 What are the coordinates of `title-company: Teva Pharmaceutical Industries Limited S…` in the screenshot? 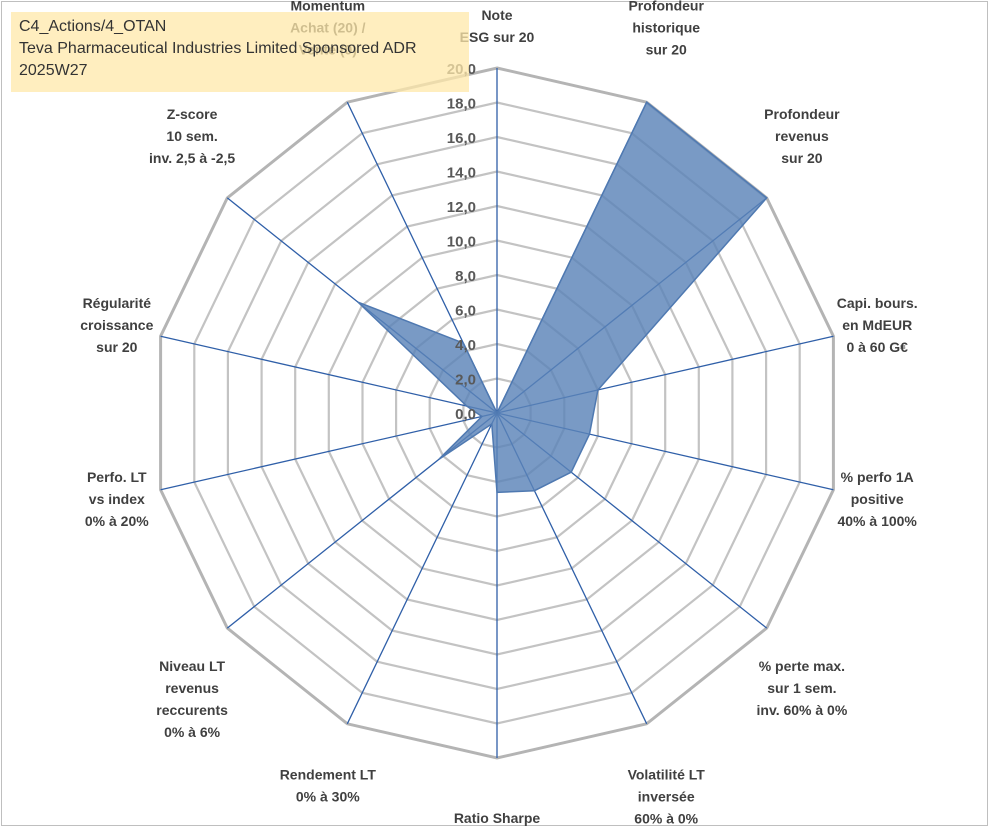 It's located at (218, 48).